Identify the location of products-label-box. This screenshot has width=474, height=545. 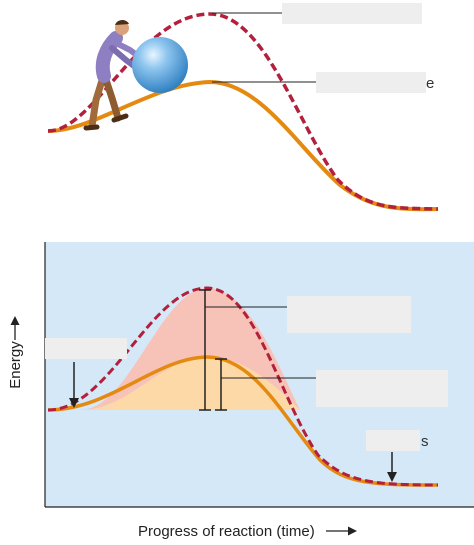
(393, 440).